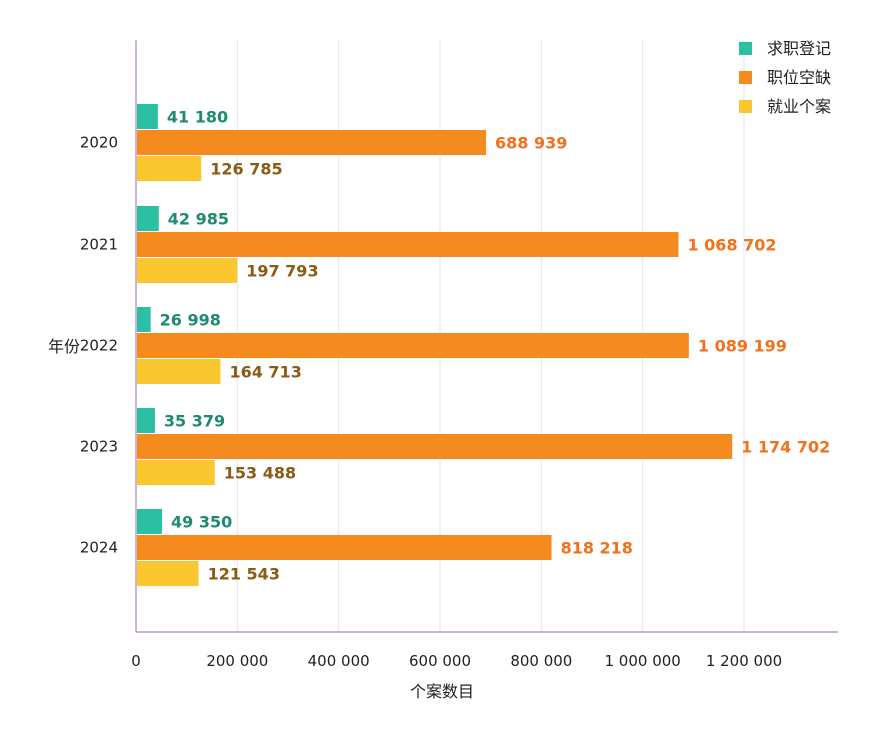  I want to click on x-tick-label: 0, so click(136, 661).